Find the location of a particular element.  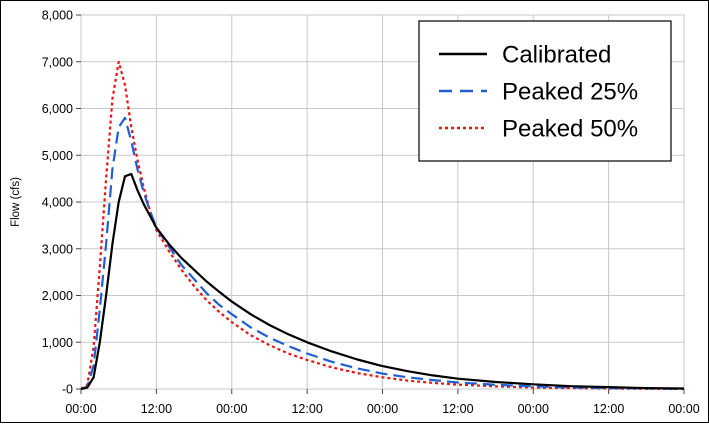

legend: Calibrated Peaked 25% Peaked 50% is located at coordinates (545, 91).